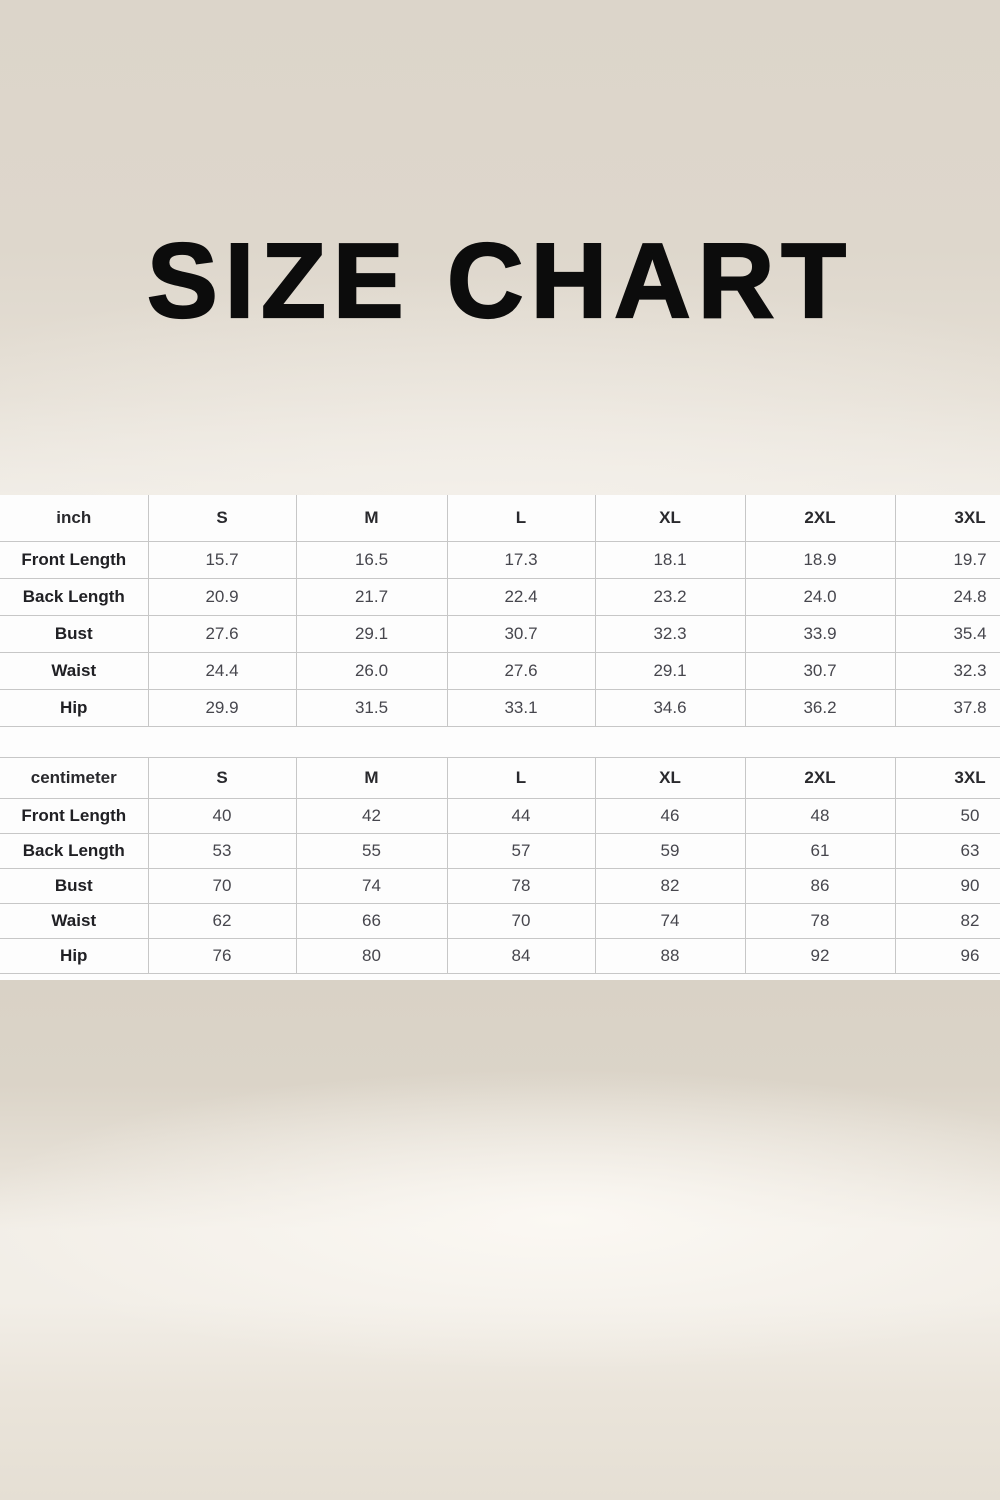 This screenshot has width=1000, height=1500. Describe the element at coordinates (521, 921) in the screenshot. I see `value-cell: 70` at that location.